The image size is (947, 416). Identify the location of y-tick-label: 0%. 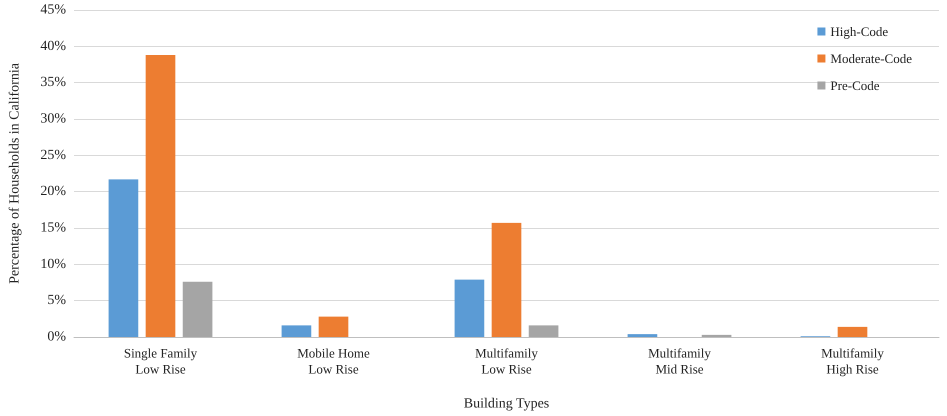
(56, 337).